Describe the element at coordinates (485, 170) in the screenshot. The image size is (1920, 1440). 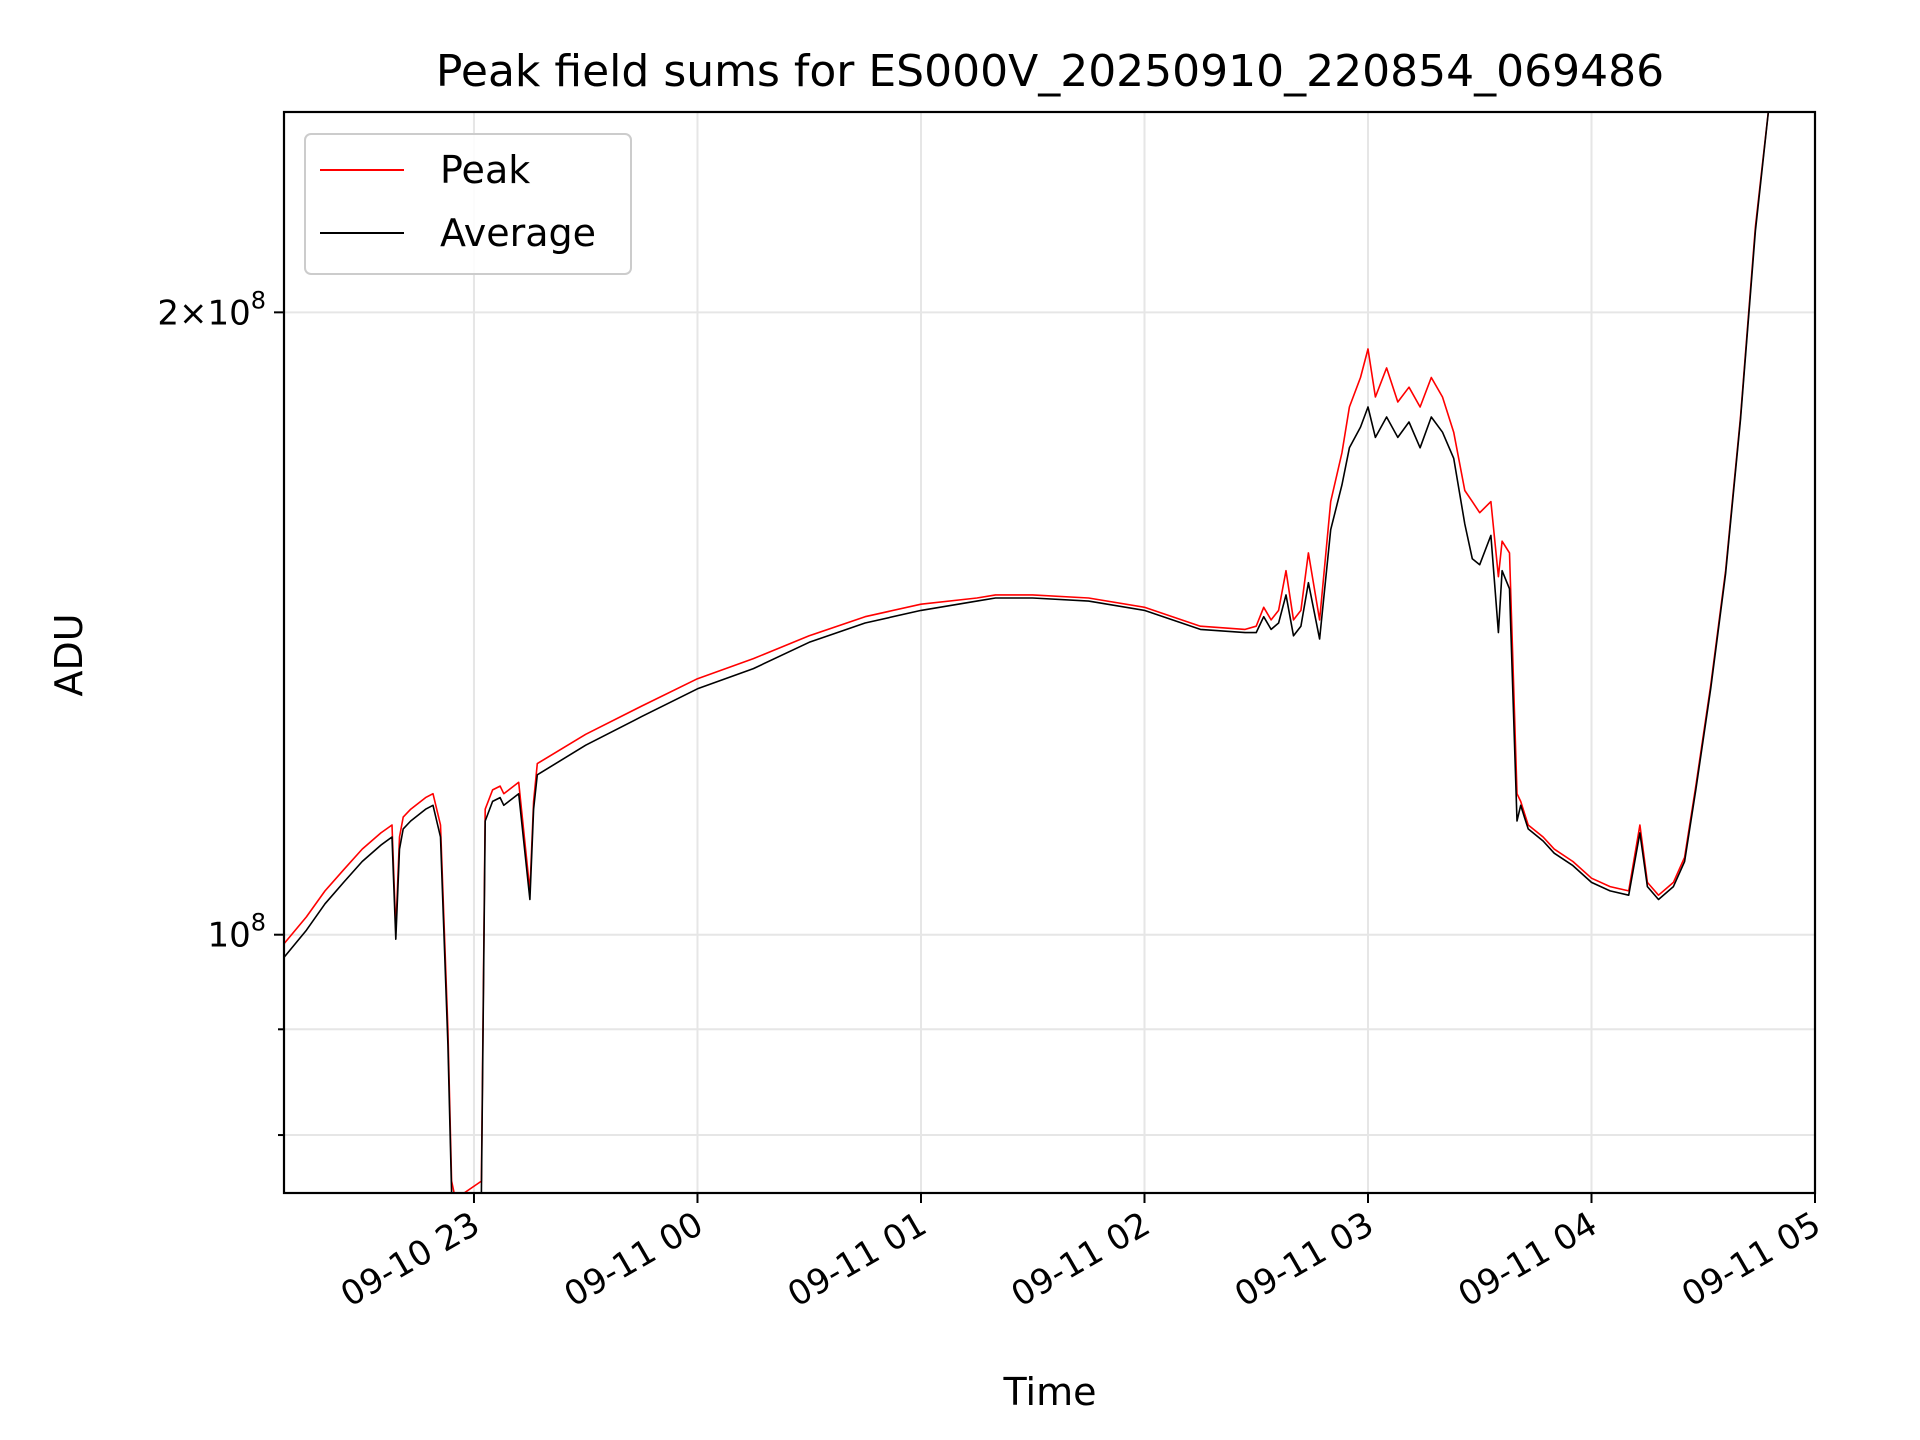
I see `legend-label-peak: Peak` at that location.